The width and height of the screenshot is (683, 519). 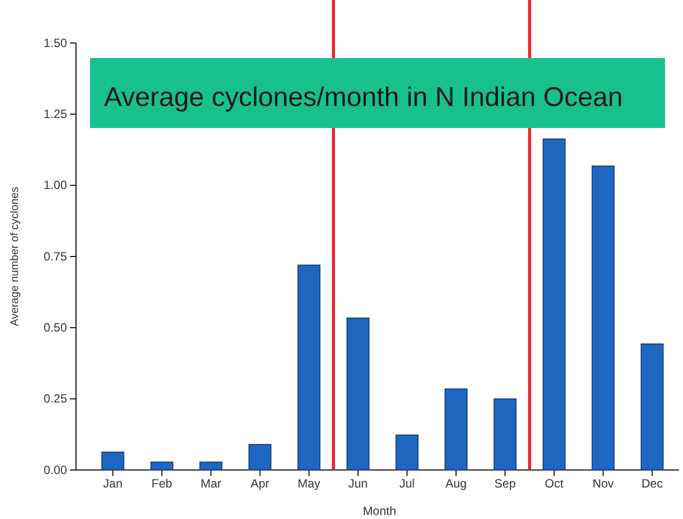 What do you see at coordinates (113, 483) in the screenshot?
I see `x-tick-label: Jan` at bounding box center [113, 483].